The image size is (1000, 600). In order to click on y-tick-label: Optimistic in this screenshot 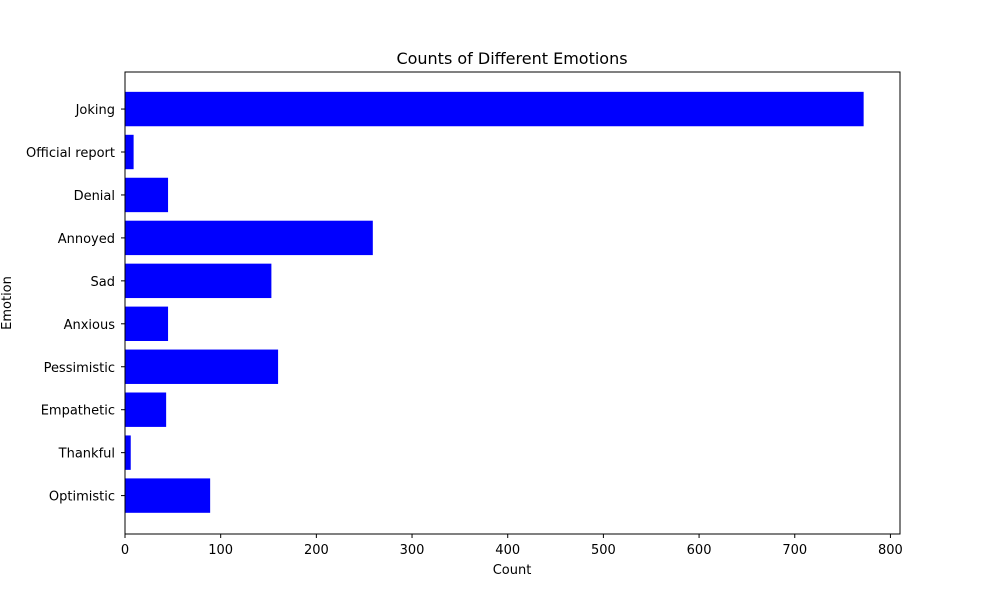, I will do `click(82, 497)`.